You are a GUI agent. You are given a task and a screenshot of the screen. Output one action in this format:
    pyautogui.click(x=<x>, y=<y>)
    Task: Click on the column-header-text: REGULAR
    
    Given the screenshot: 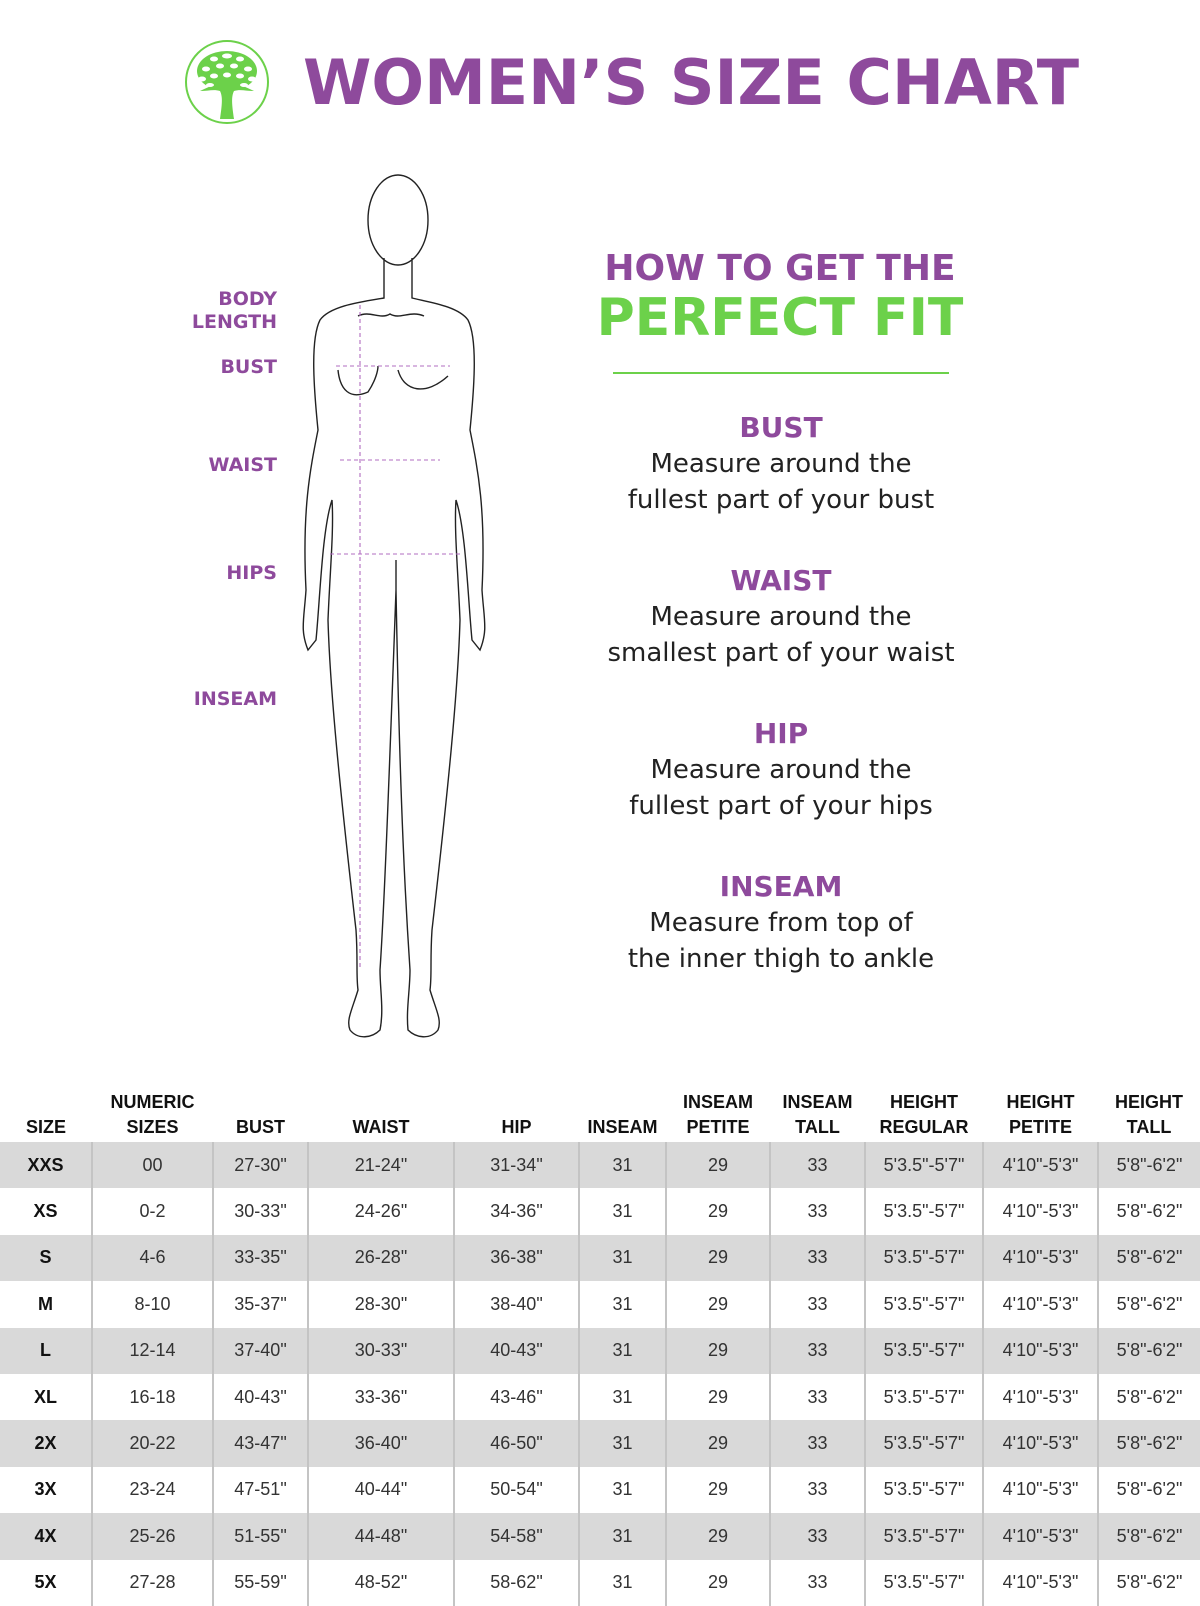 What is the action you would take?
    pyautogui.click(x=924, y=1127)
    